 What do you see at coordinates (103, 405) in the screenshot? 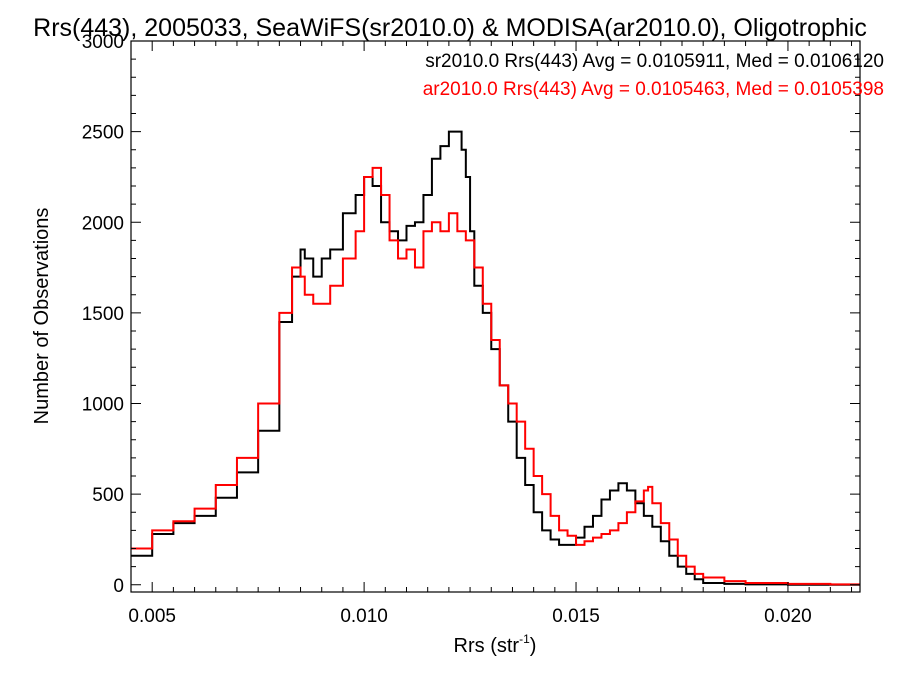
I see `y-tick-label: 1000` at bounding box center [103, 405].